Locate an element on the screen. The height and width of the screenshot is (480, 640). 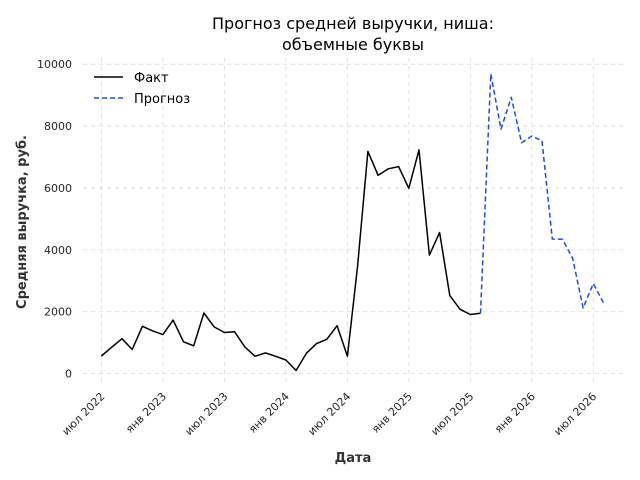
x-tick-label: июл 2024 is located at coordinates (329, 414).